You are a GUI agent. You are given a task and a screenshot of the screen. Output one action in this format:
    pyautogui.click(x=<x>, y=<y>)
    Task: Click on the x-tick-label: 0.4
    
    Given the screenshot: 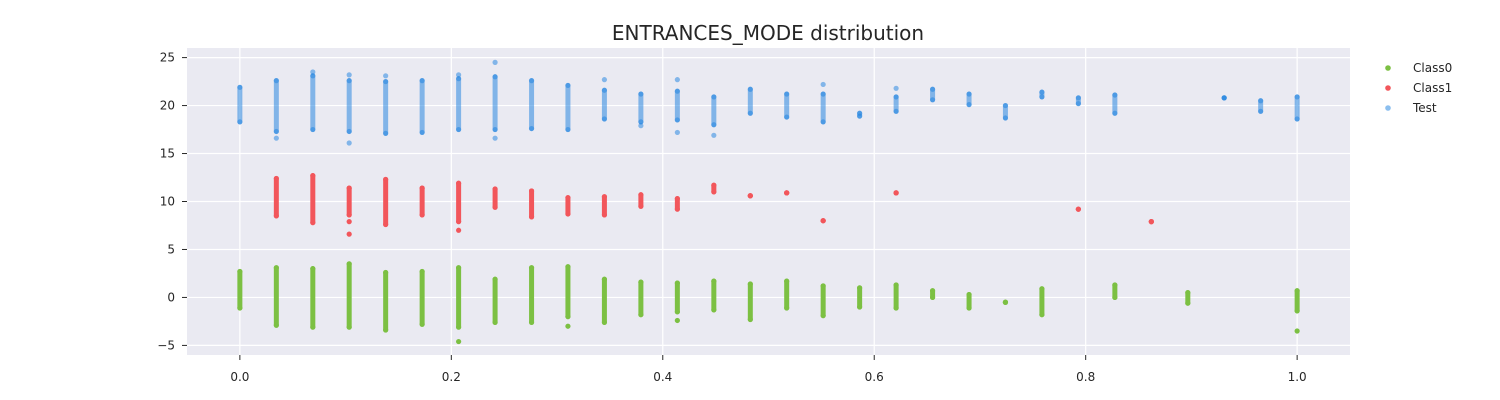 What is the action you would take?
    pyautogui.click(x=662, y=377)
    